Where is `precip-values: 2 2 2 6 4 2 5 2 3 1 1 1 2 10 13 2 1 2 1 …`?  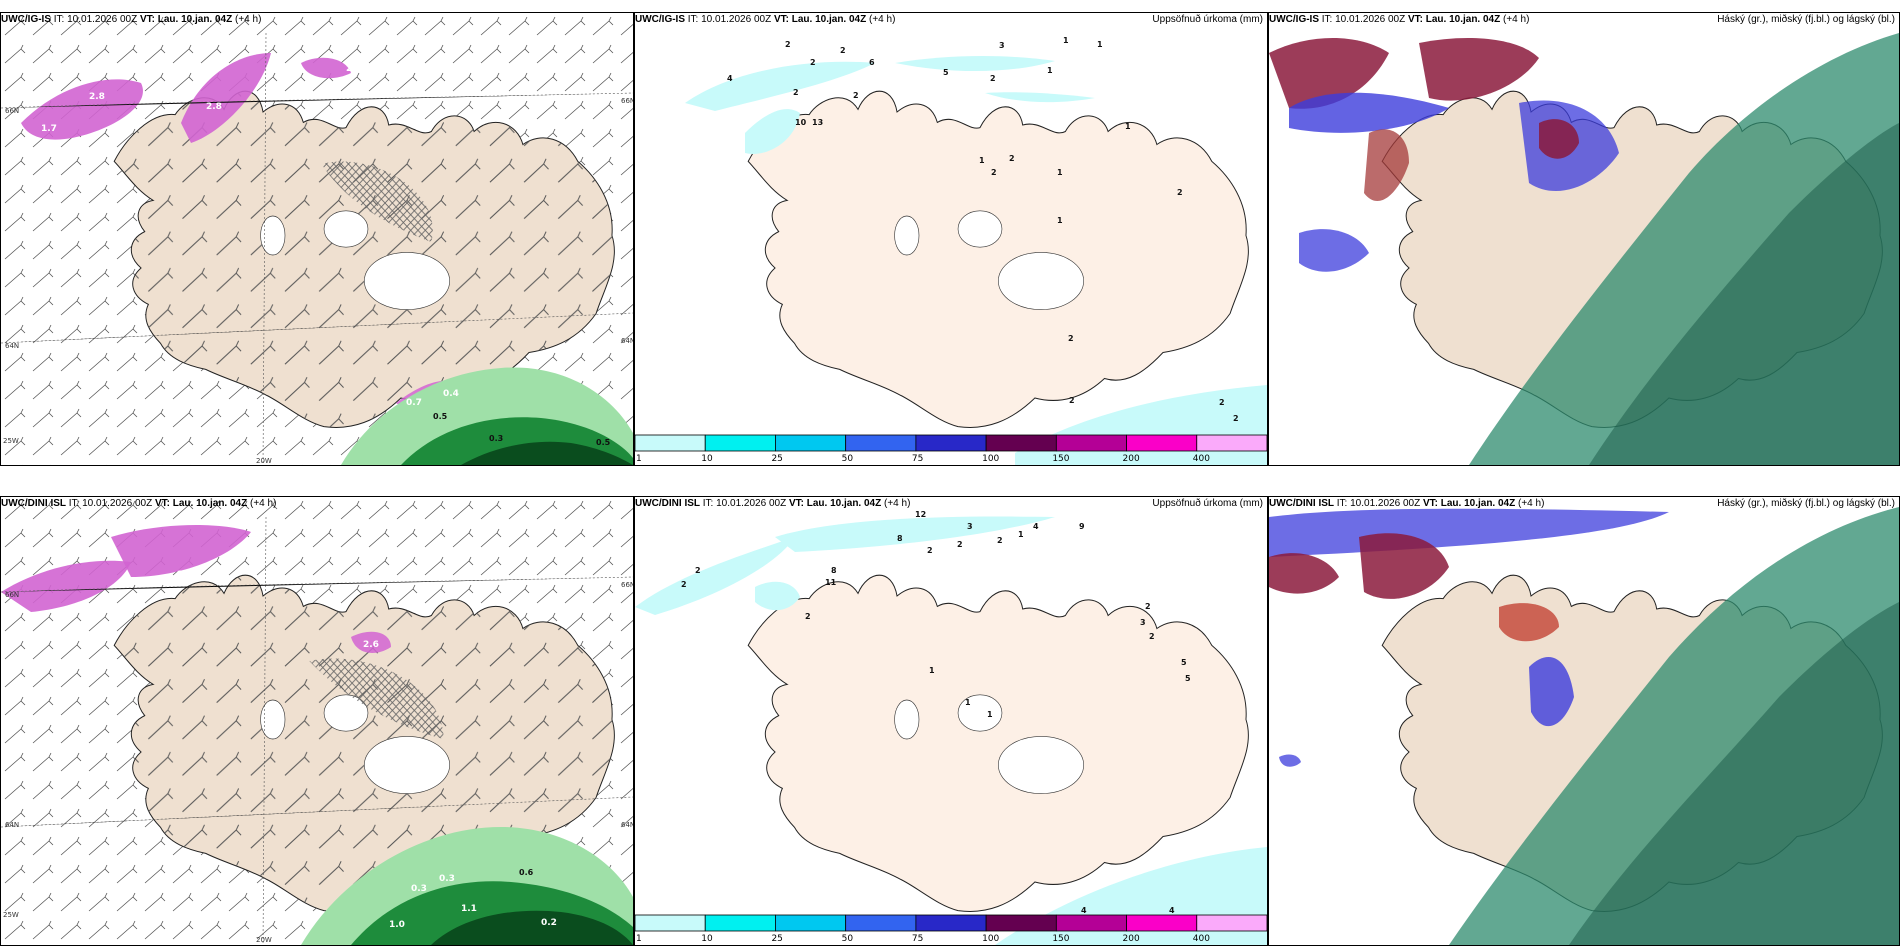
precip-values: 2 2 2 6 4 2 5 2 3 1 1 1 2 10 13 2 1 2 1 … is located at coordinates (983, 229).